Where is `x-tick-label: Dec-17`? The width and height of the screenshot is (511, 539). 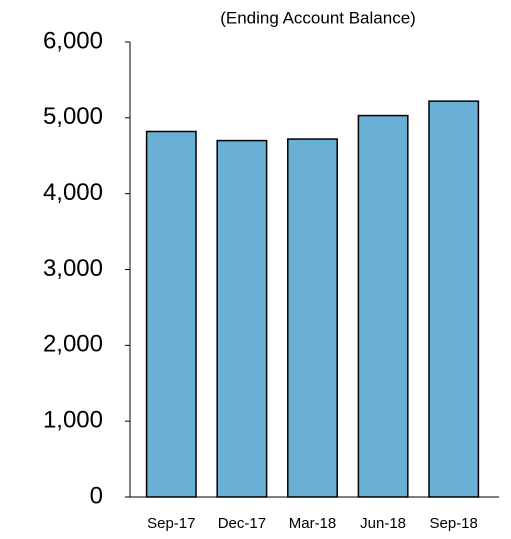 x-tick-label: Dec-17 is located at coordinates (242, 523).